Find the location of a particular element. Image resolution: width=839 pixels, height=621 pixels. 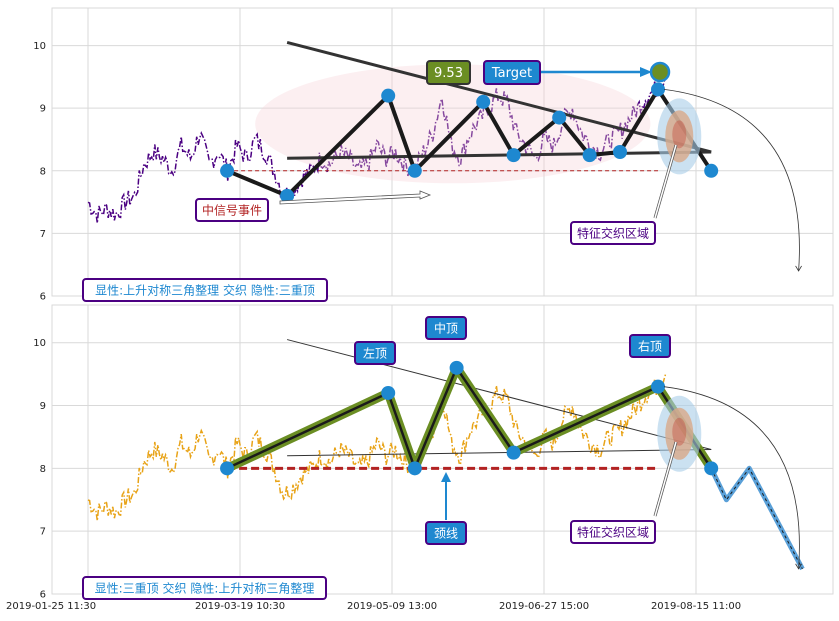

top-summary-label-box is located at coordinates (205, 290).